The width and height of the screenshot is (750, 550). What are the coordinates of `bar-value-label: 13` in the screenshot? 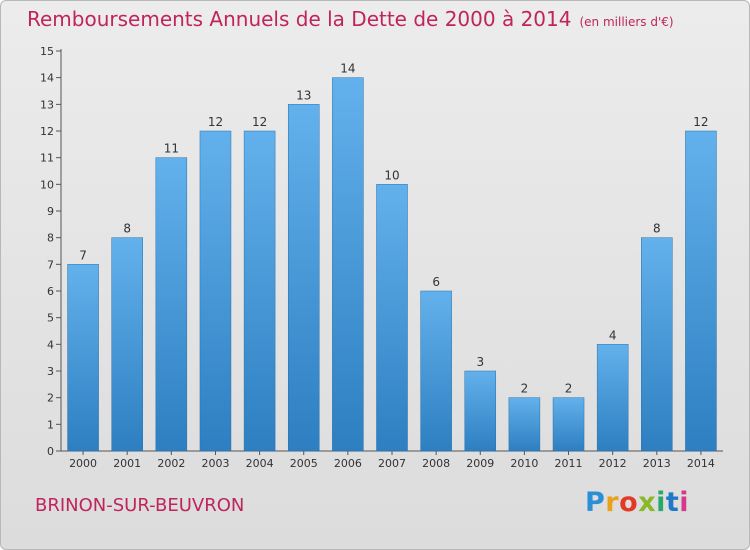 It's located at (303, 95).